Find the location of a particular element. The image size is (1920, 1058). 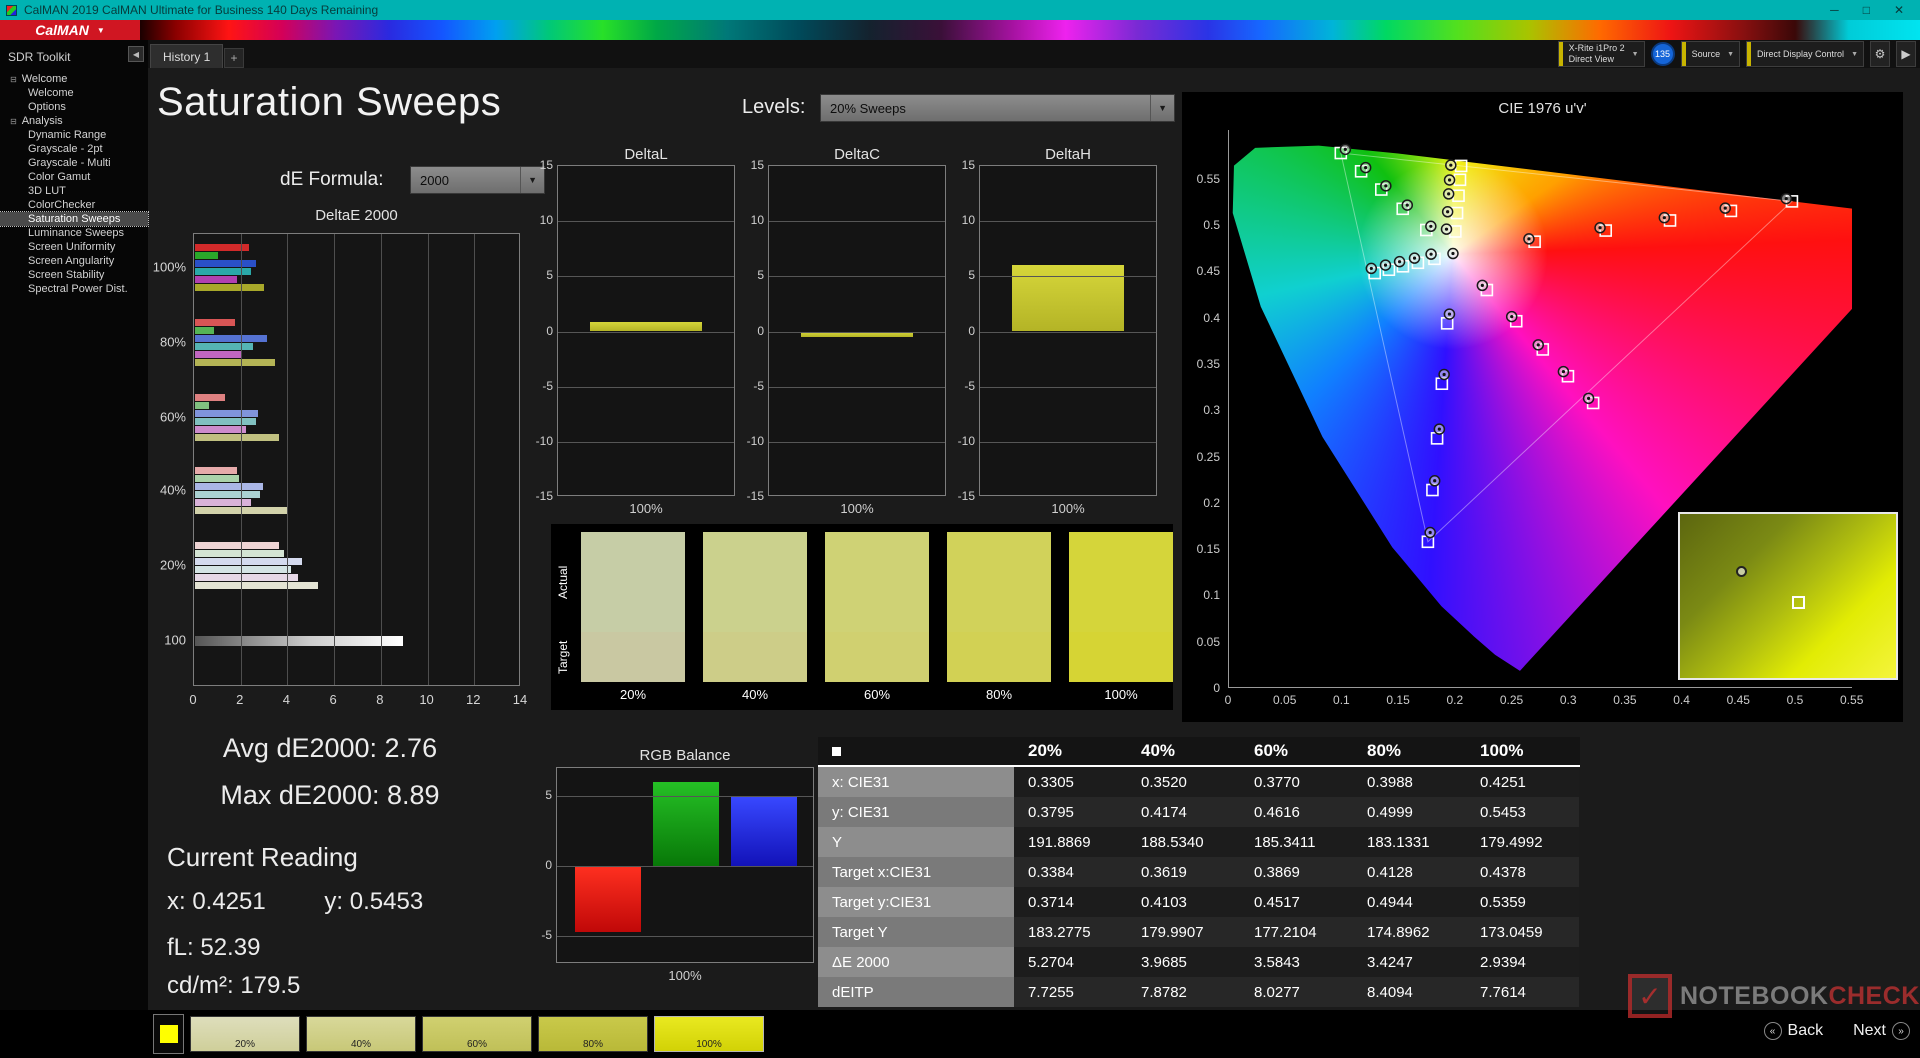

add-tab-button: + is located at coordinates (234, 58).